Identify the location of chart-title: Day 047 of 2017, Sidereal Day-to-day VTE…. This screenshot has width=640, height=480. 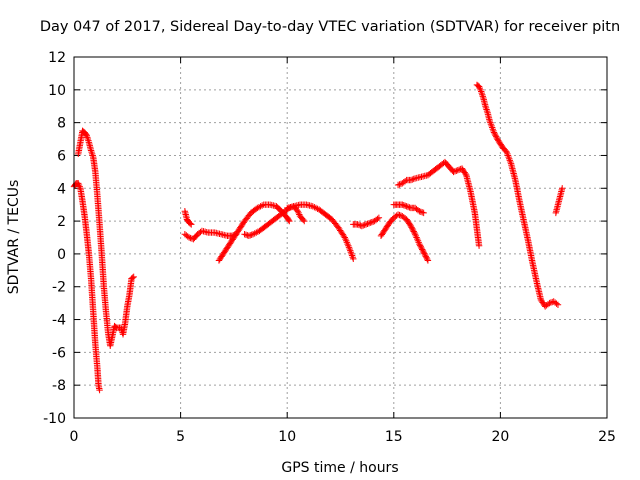
(330, 27).